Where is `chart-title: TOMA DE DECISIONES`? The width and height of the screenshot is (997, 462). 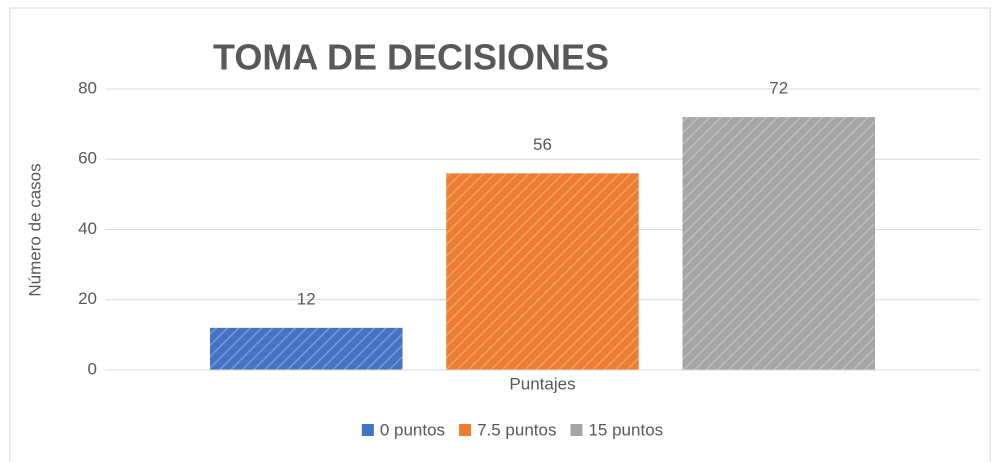 chart-title: TOMA DE DECISIONES is located at coordinates (411, 57).